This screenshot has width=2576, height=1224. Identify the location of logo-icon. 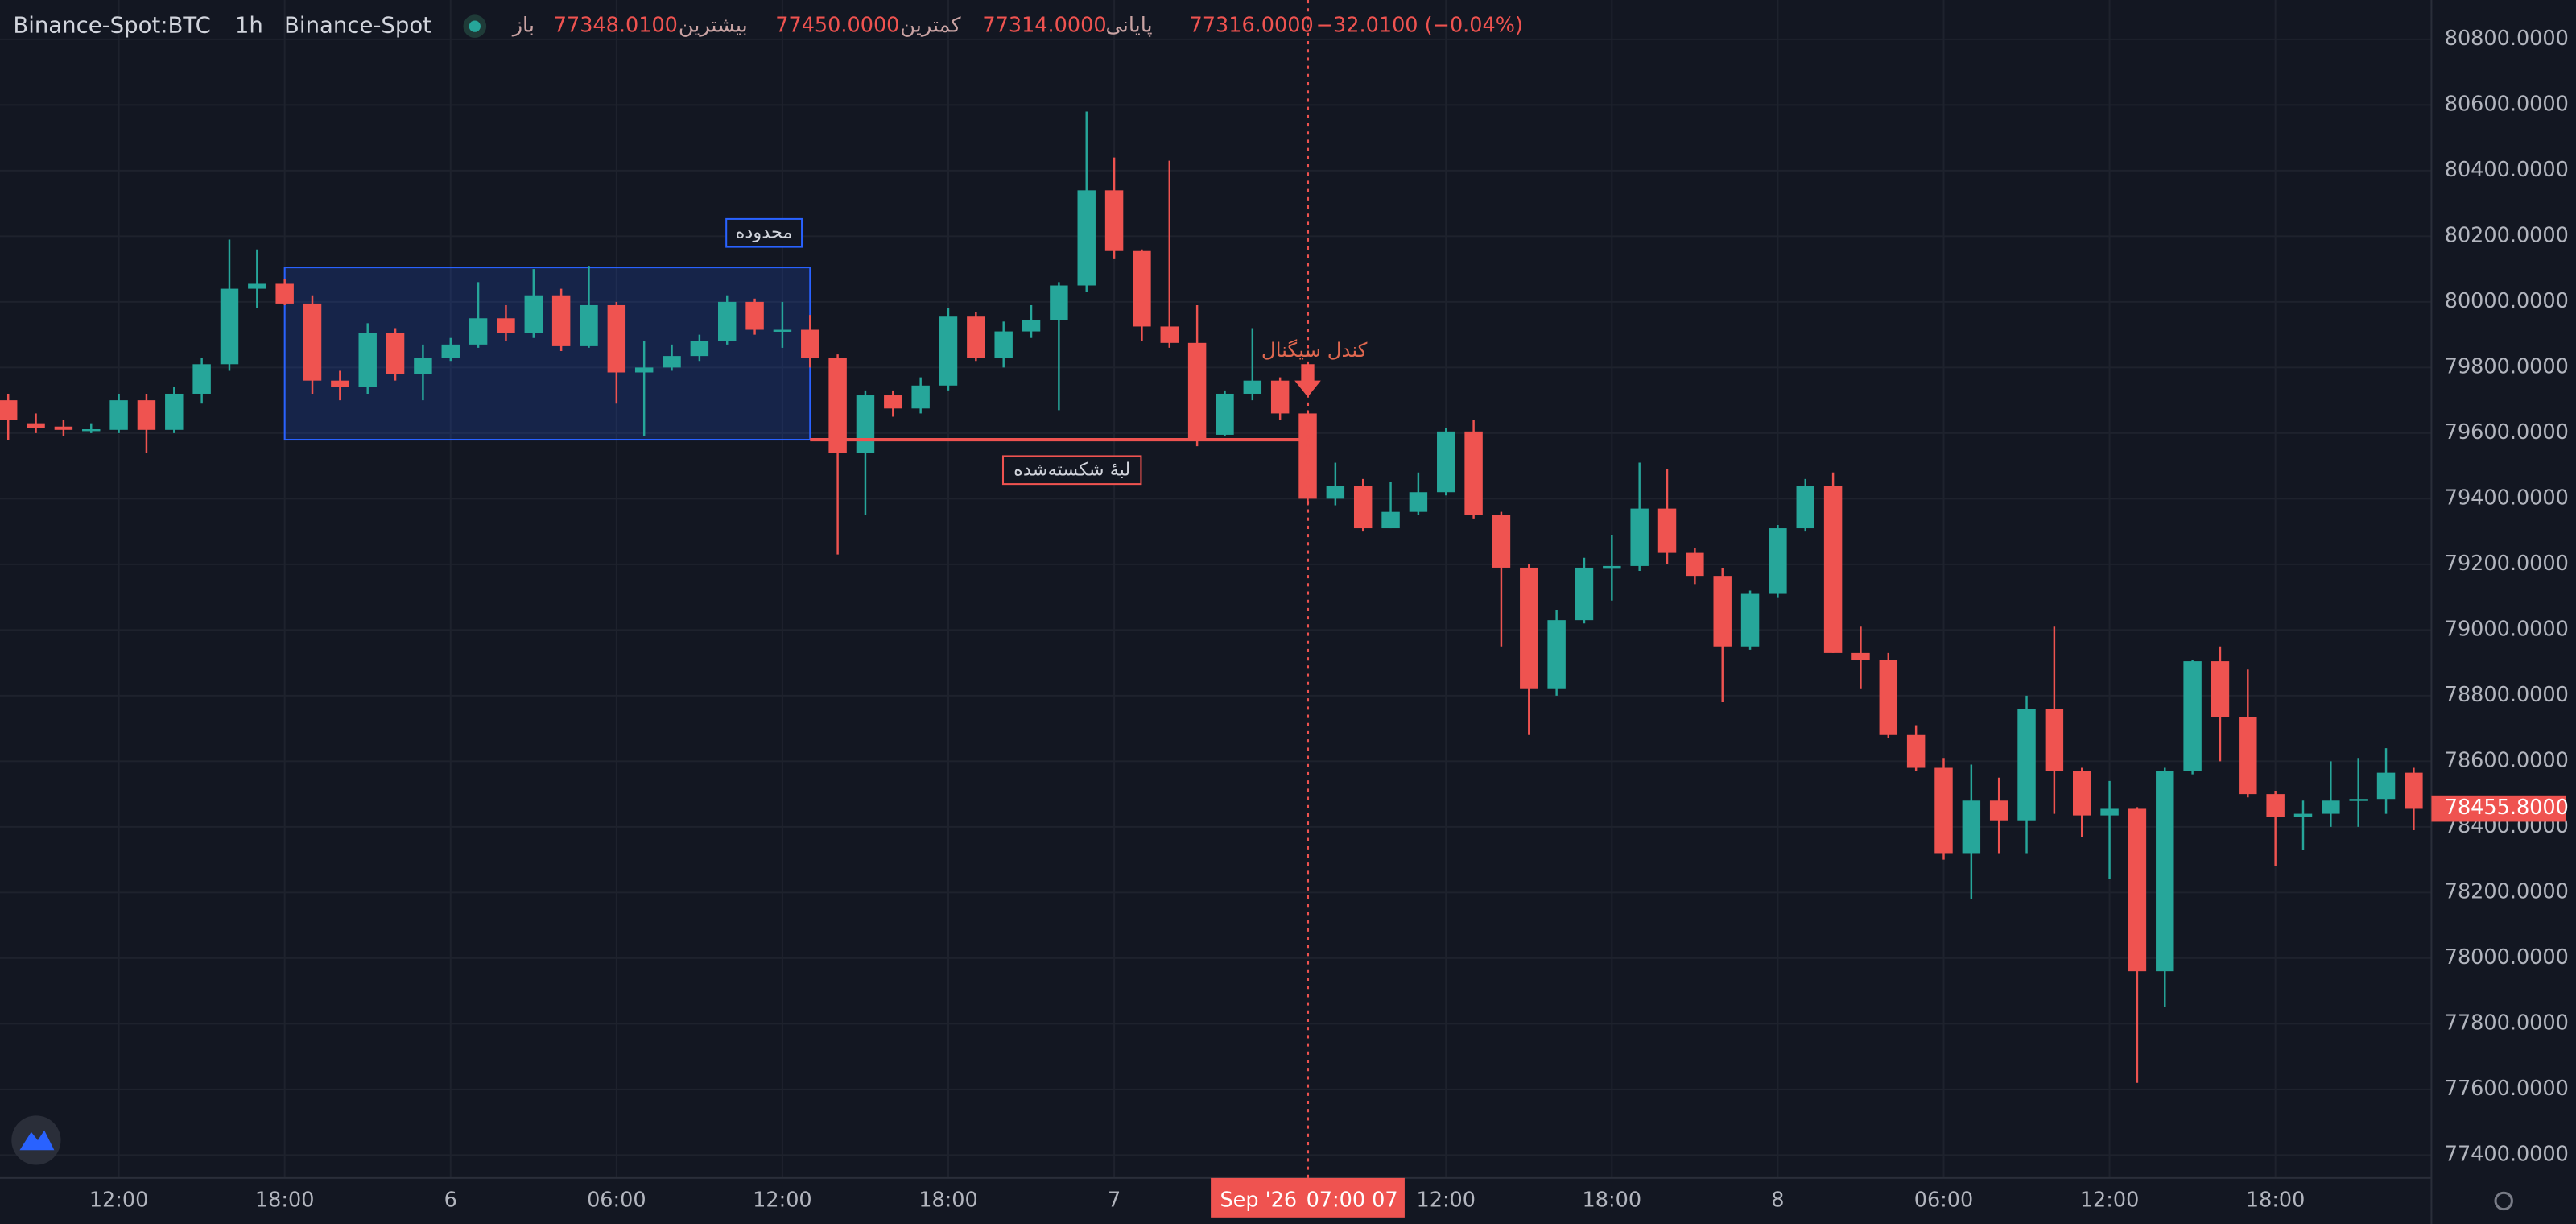
(37, 1140).